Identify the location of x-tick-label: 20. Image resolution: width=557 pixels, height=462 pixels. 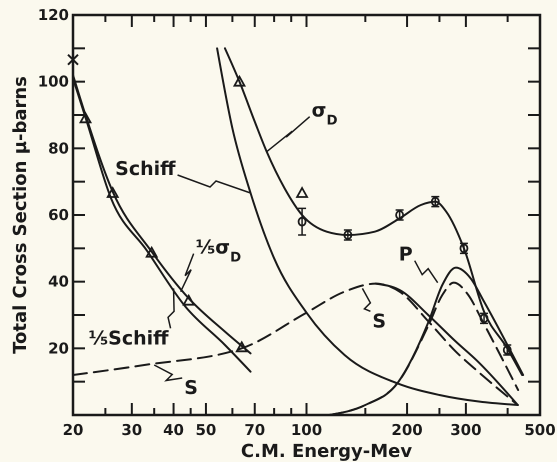
(73, 430).